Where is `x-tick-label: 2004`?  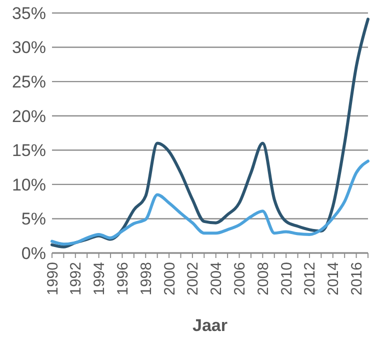
x-tick-label: 2004 is located at coordinates (217, 279).